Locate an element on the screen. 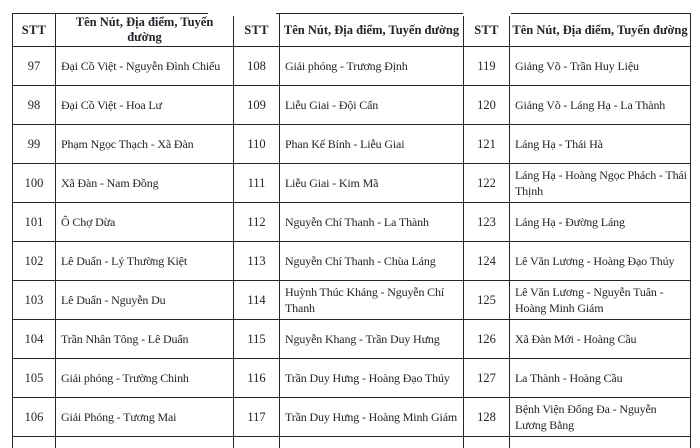 The image size is (700, 448). route-cell: Liễu Giai - Kim Mã is located at coordinates (371, 183).